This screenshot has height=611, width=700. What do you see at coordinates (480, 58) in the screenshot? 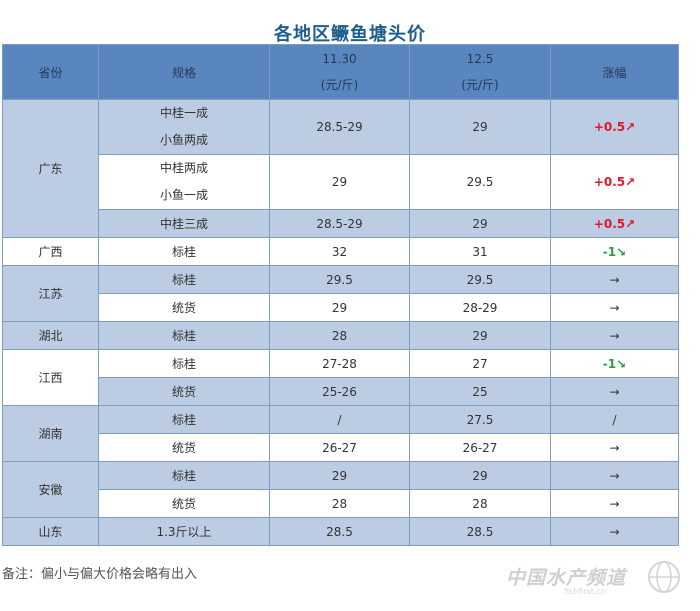
I see `header-date2-label: 12.5` at bounding box center [480, 58].